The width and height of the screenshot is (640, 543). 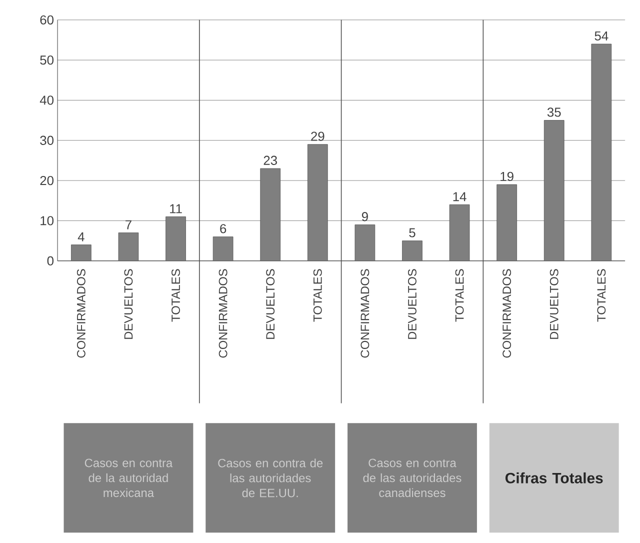 What do you see at coordinates (601, 36) in the screenshot?
I see `data-label: 54` at bounding box center [601, 36].